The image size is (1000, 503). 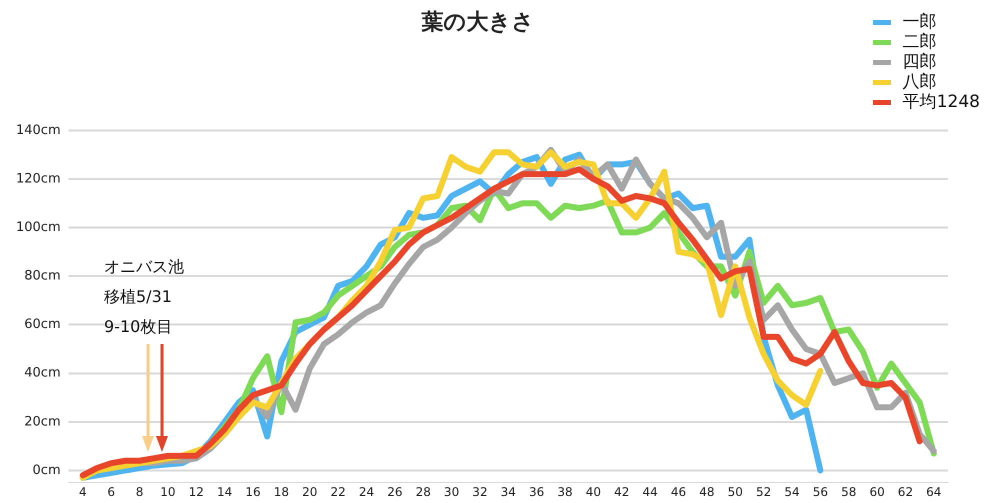 What do you see at coordinates (678, 491) in the screenshot?
I see `x-tick-label: 46` at bounding box center [678, 491].